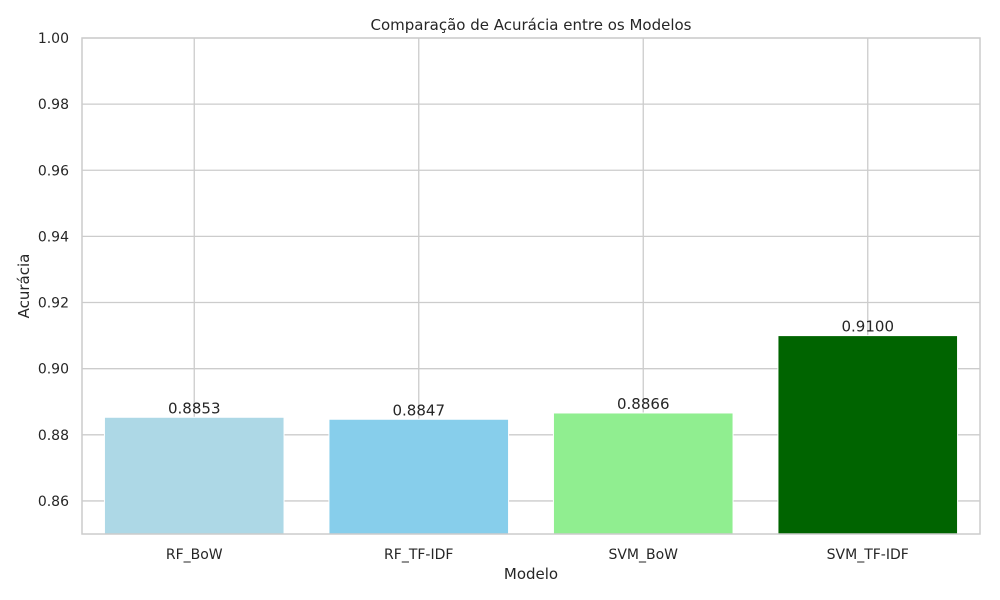  I want to click on x-axis-label: Modelo, so click(531, 574).